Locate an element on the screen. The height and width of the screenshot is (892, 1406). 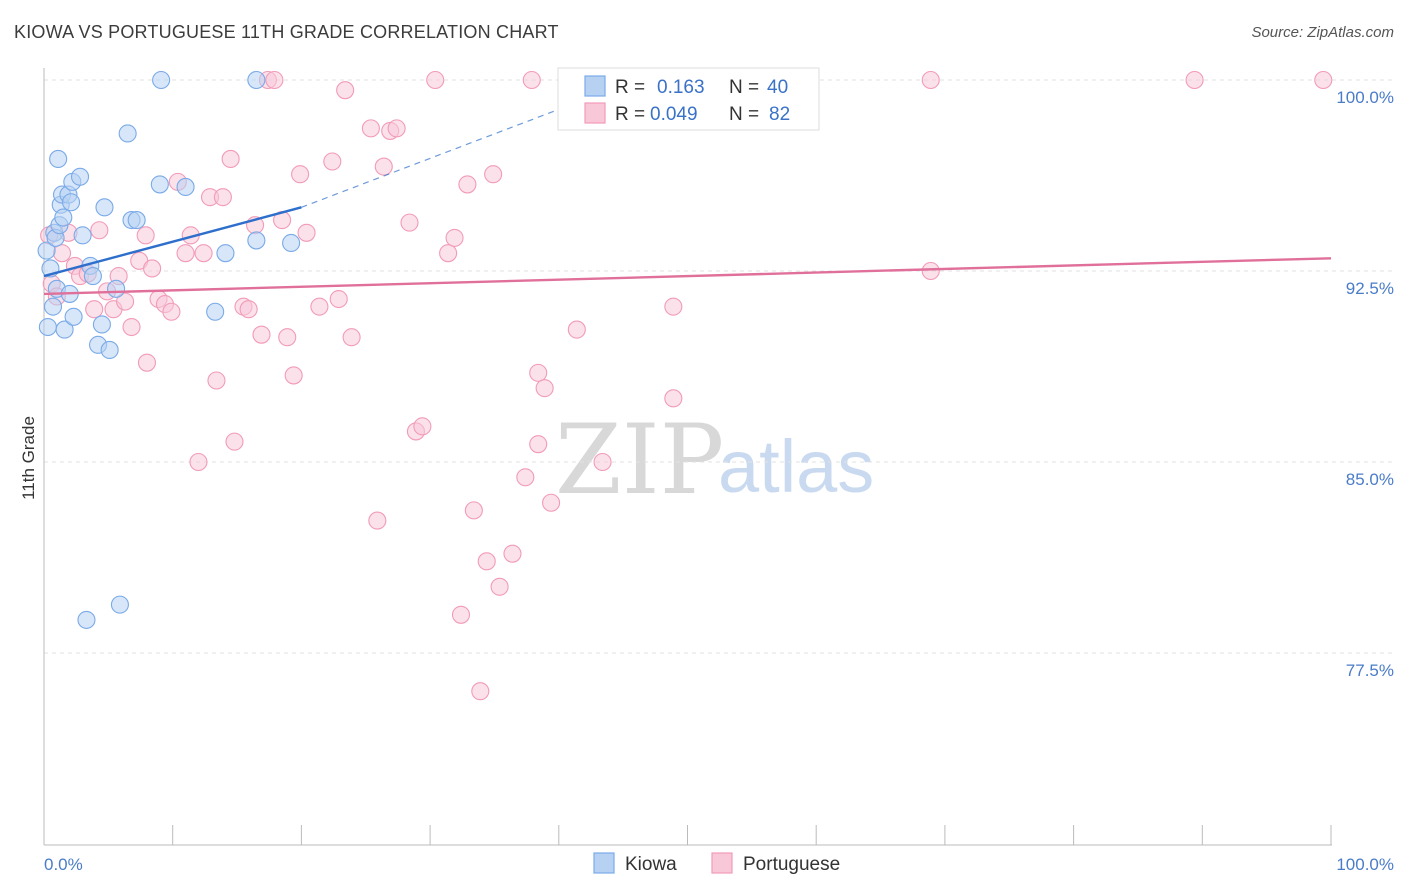
bottom-legend-label-portuguese: Portuguese is located at coordinates (791, 864).